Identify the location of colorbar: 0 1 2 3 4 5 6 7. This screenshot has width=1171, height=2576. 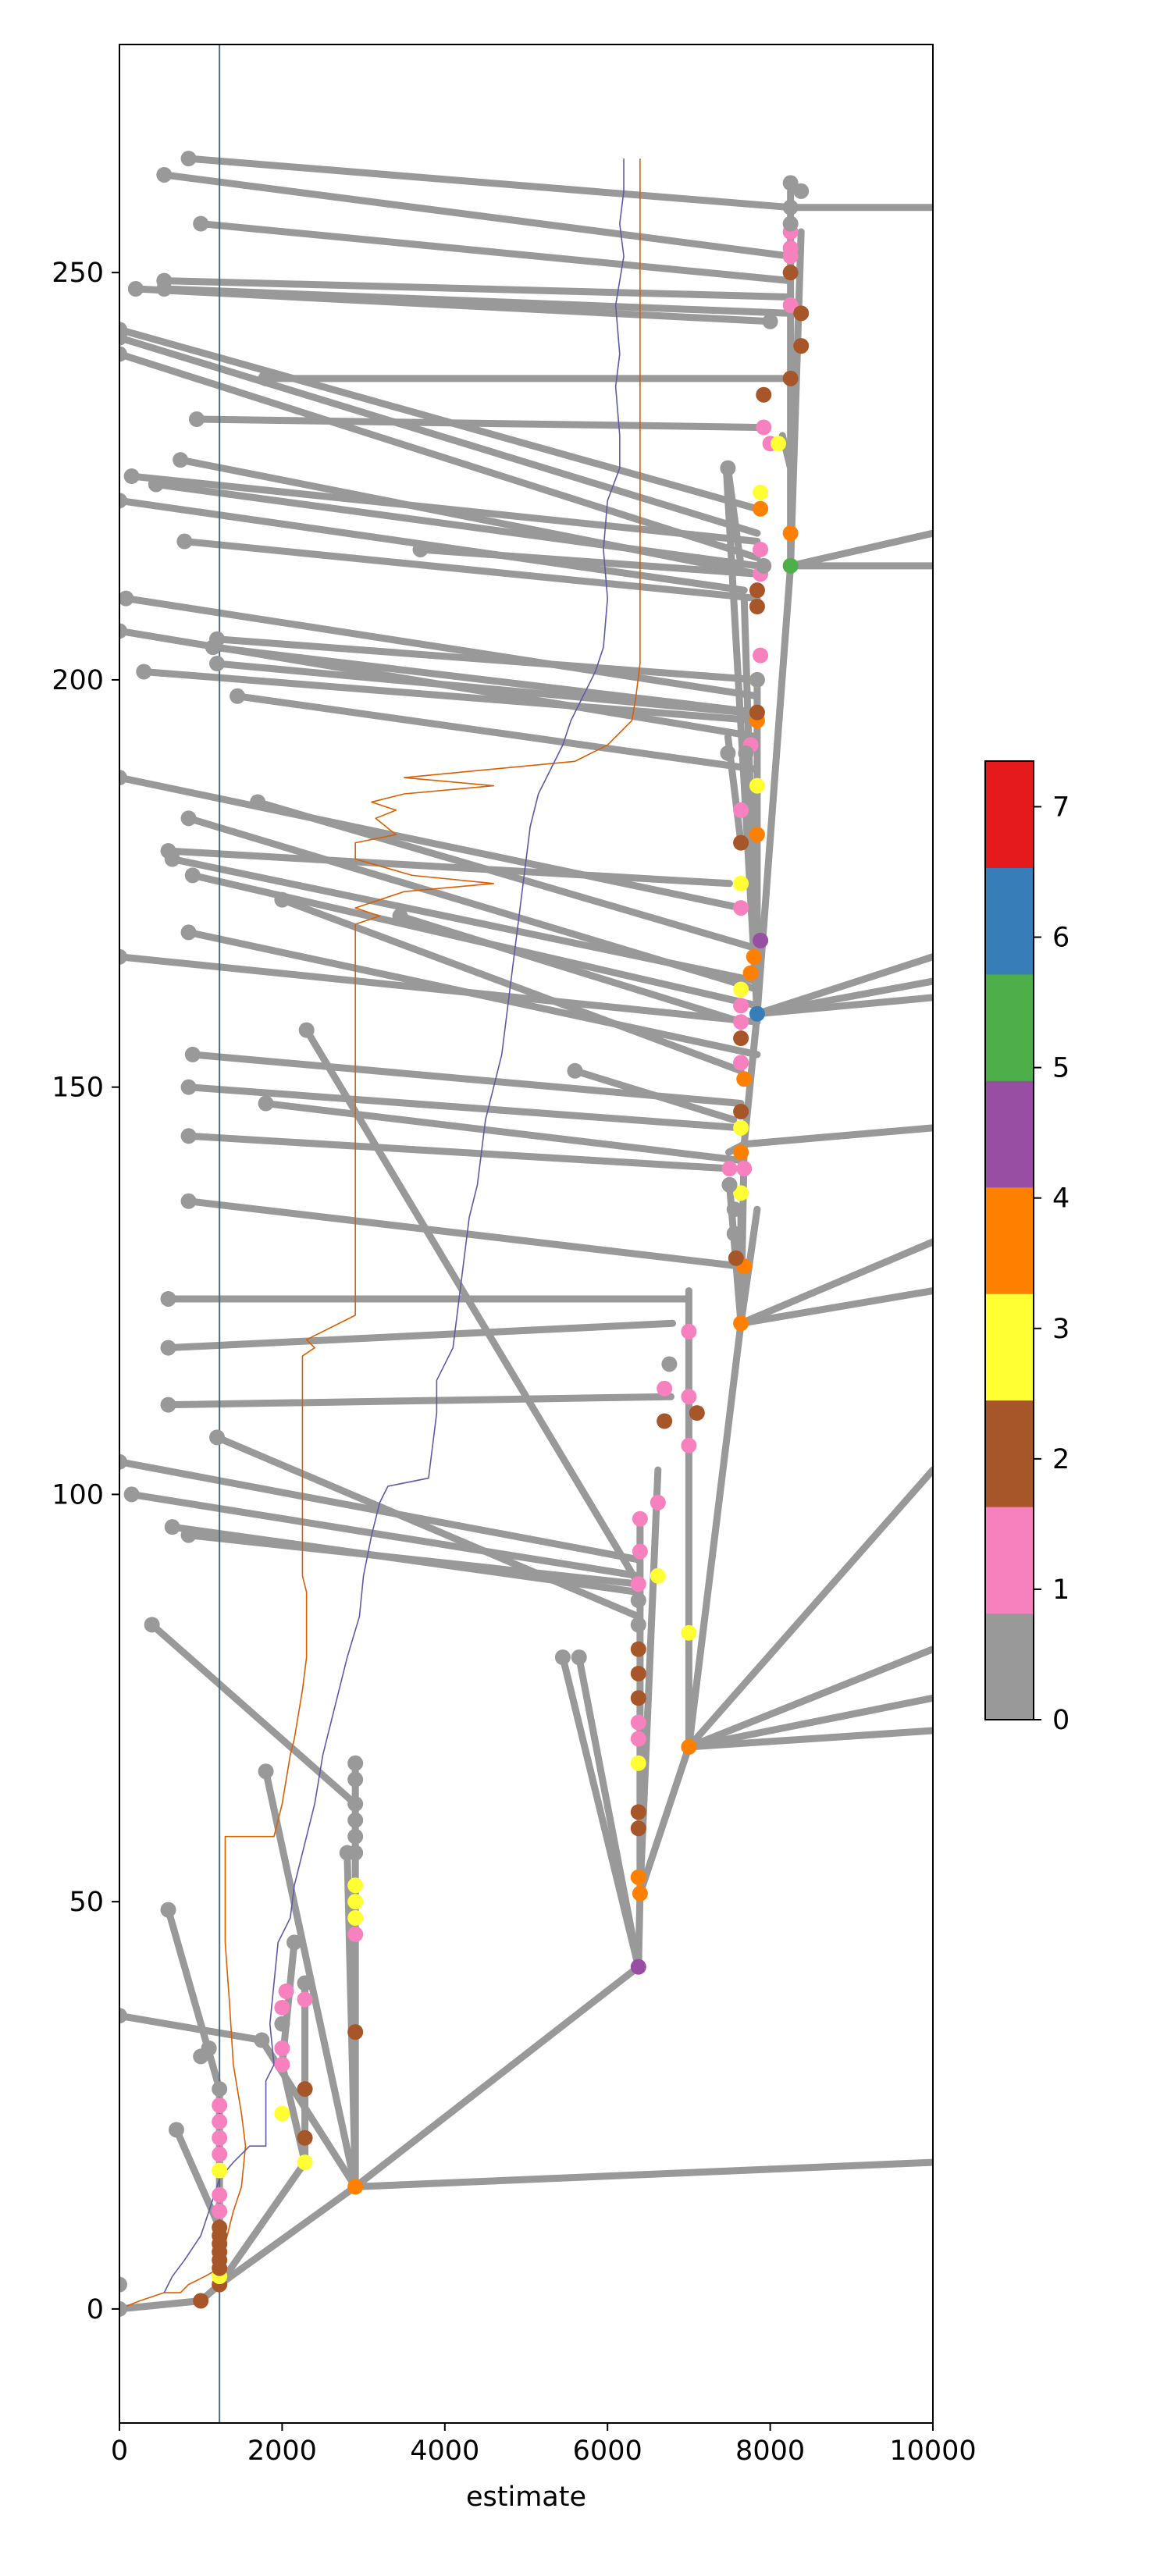
(1027, 1248).